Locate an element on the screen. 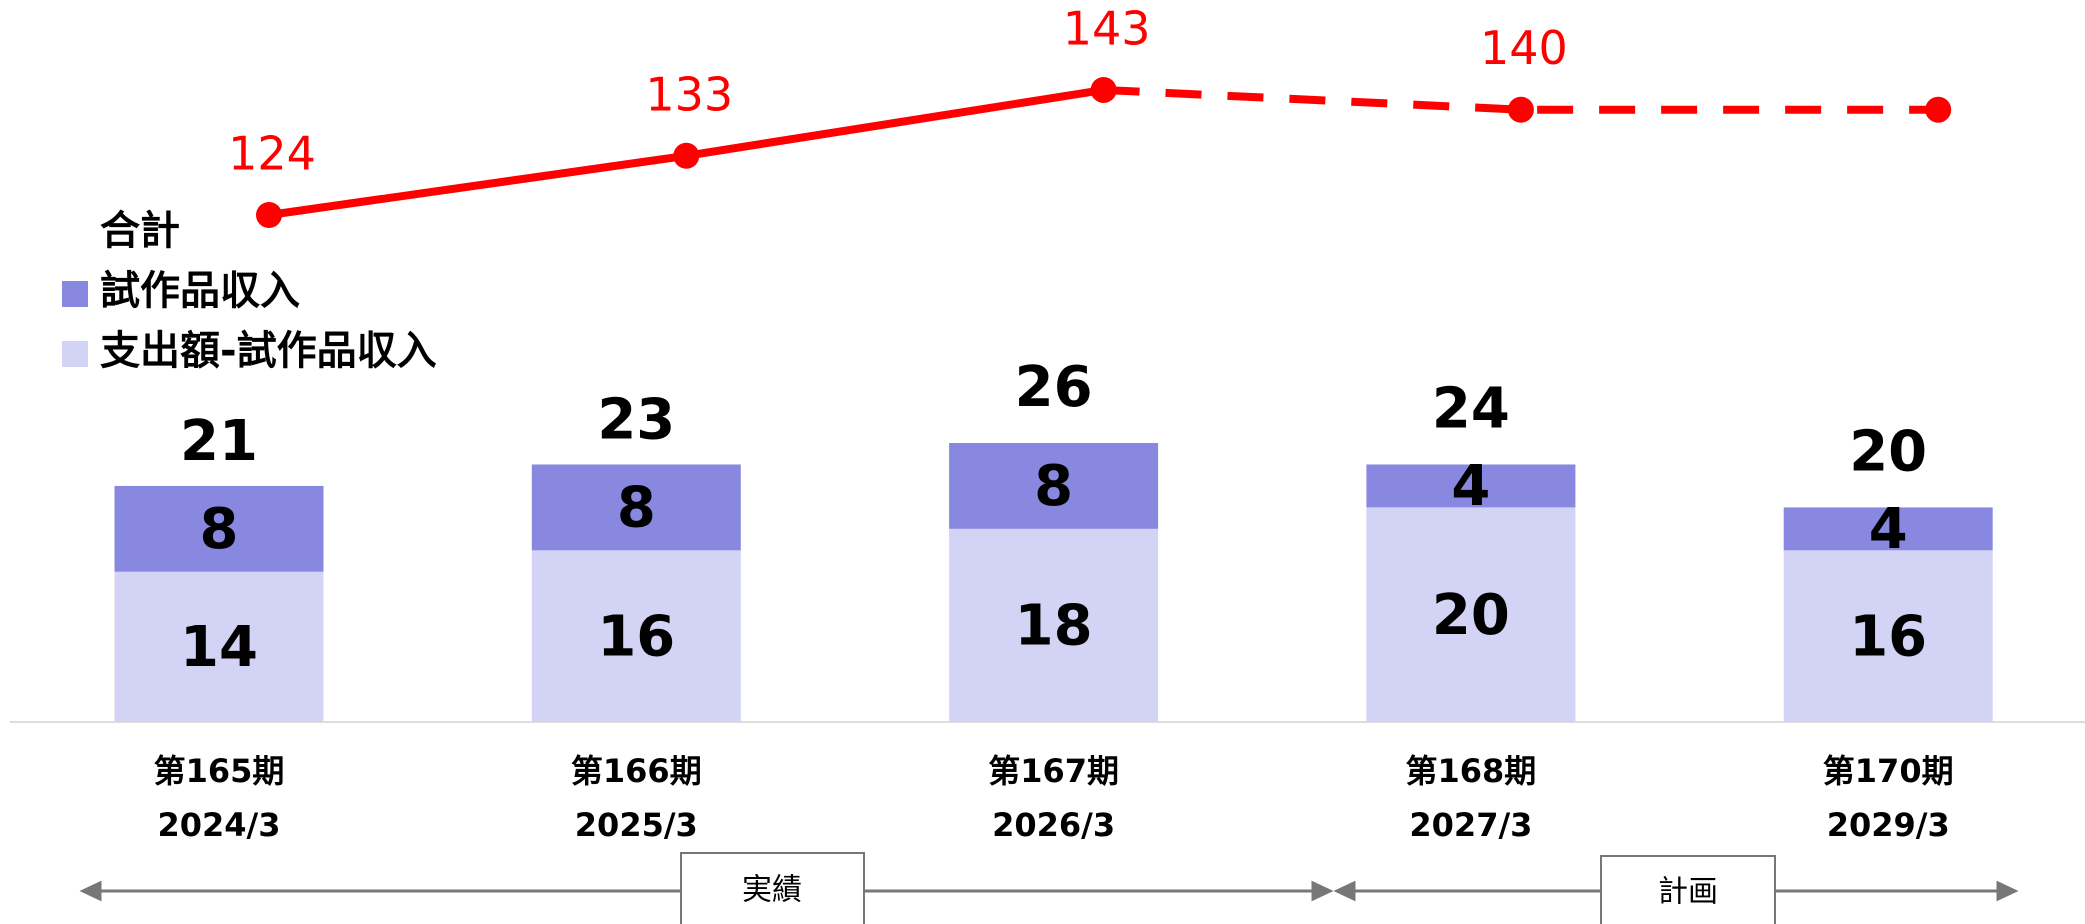 The image size is (2085, 924). x-tick-label: 2029/3 is located at coordinates (1888, 825).